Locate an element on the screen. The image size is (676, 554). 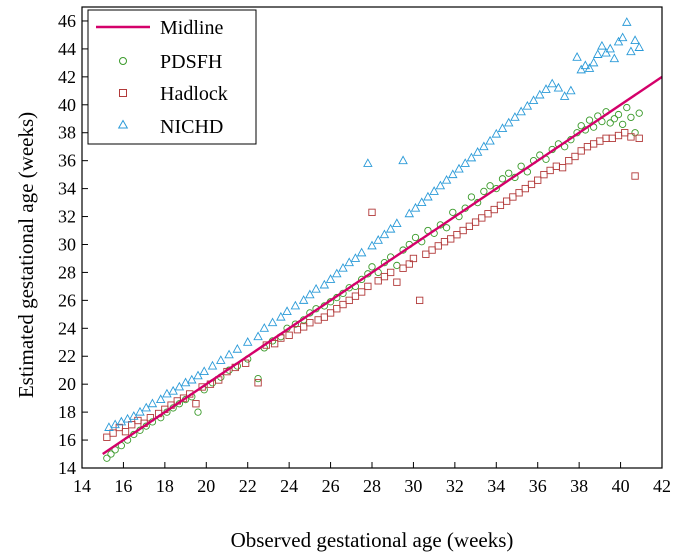
x-tick-label: 18 is located at coordinates (165, 486).